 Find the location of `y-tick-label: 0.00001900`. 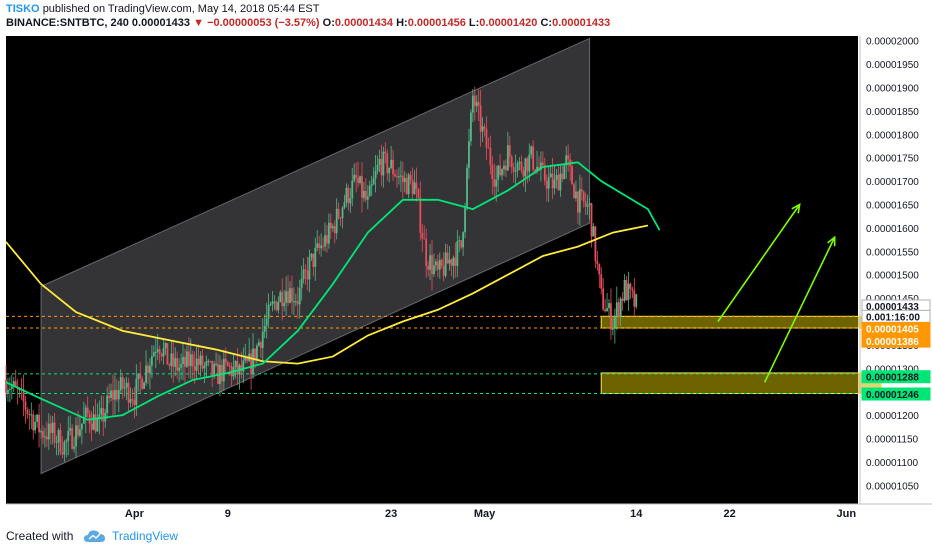

y-tick-label: 0.00001900 is located at coordinates (892, 88).